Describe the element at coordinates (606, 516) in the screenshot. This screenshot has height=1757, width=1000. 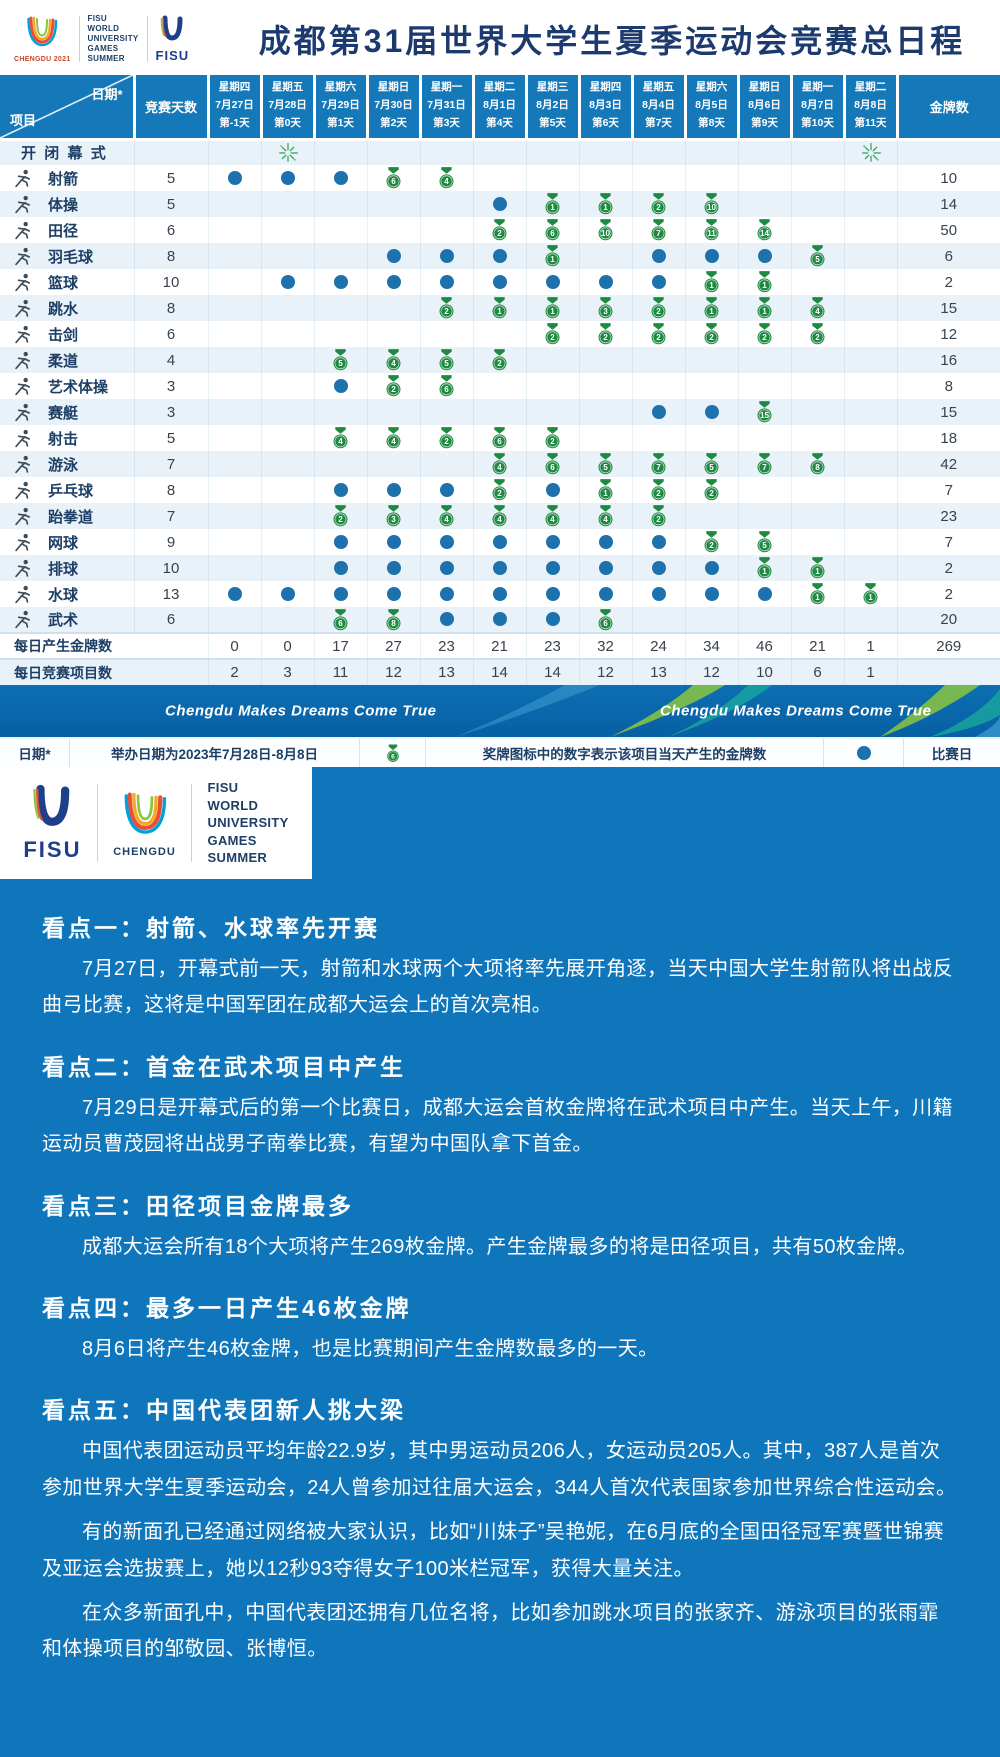
I see `schedule-cell-7: 4` at that location.